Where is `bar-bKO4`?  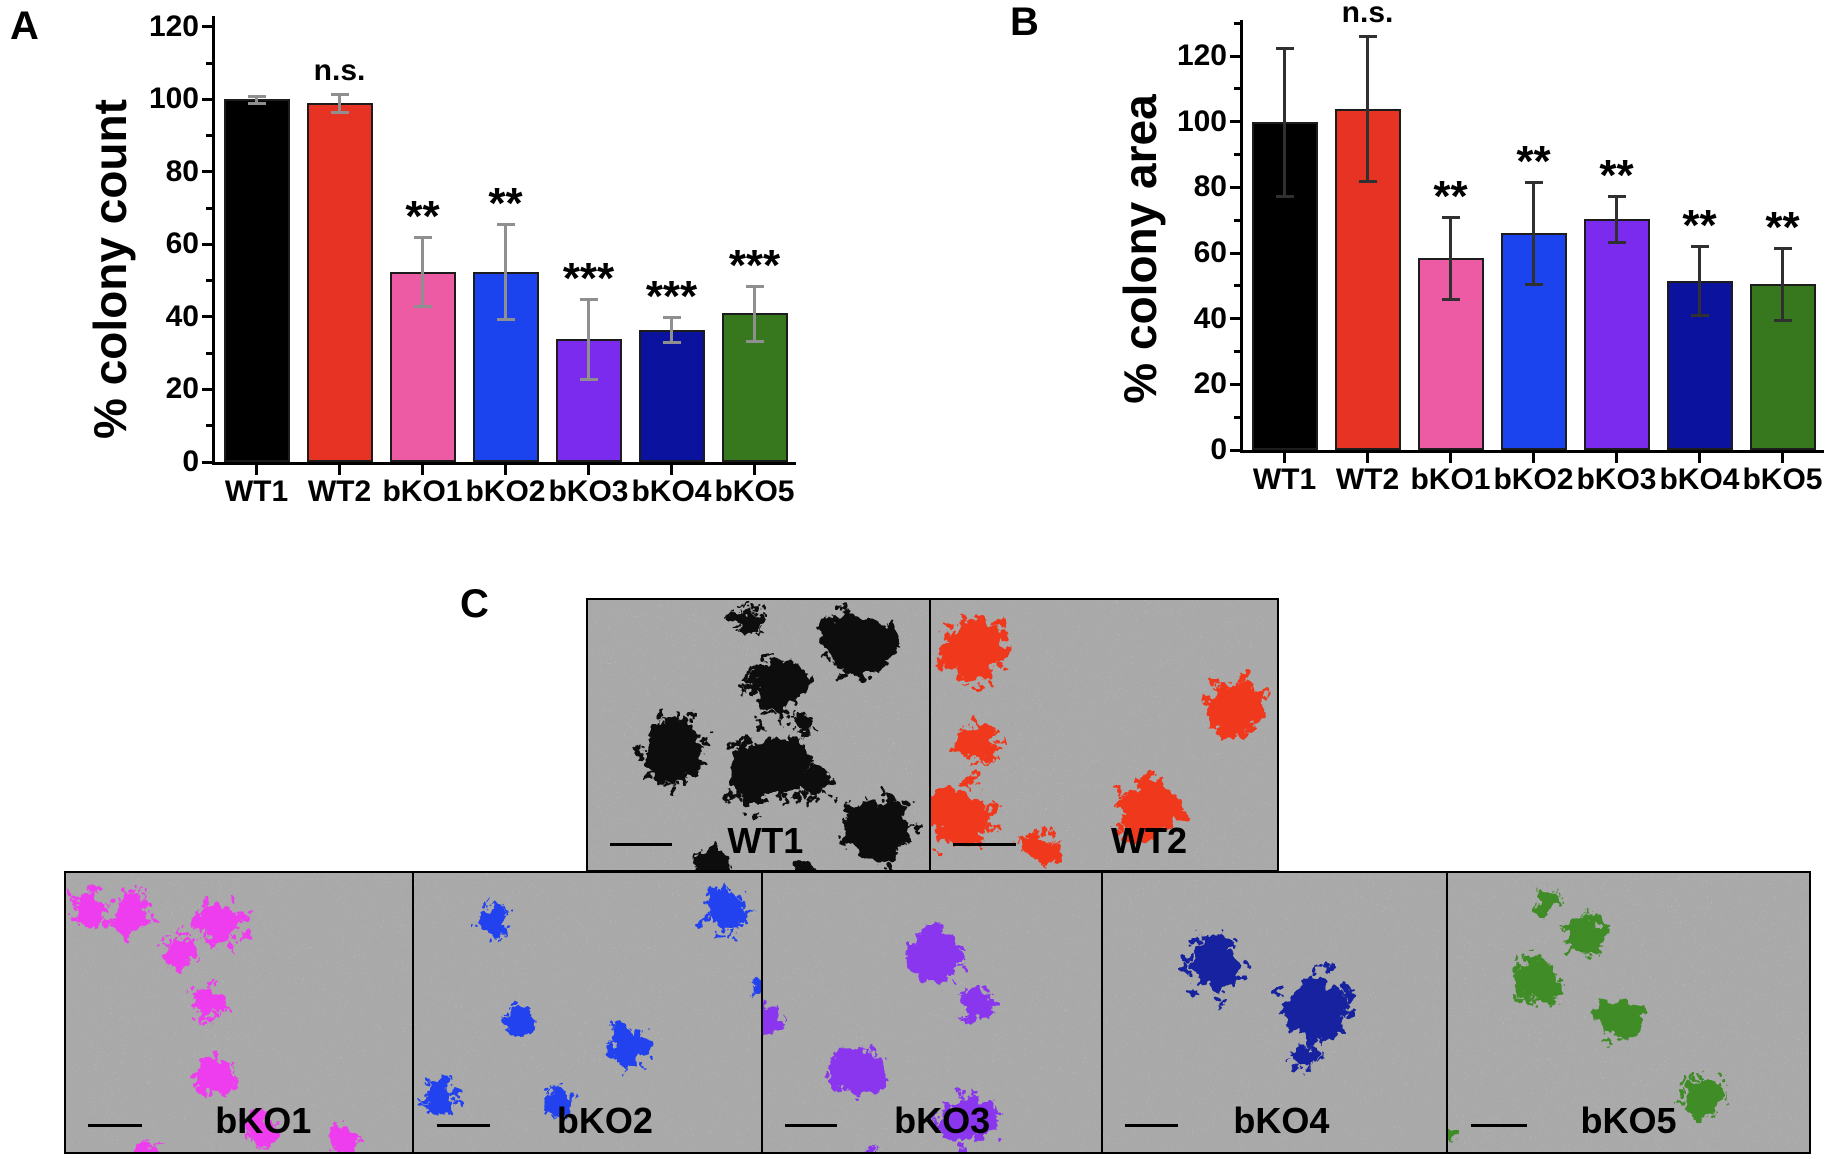 bar-bKO4 is located at coordinates (671, 395).